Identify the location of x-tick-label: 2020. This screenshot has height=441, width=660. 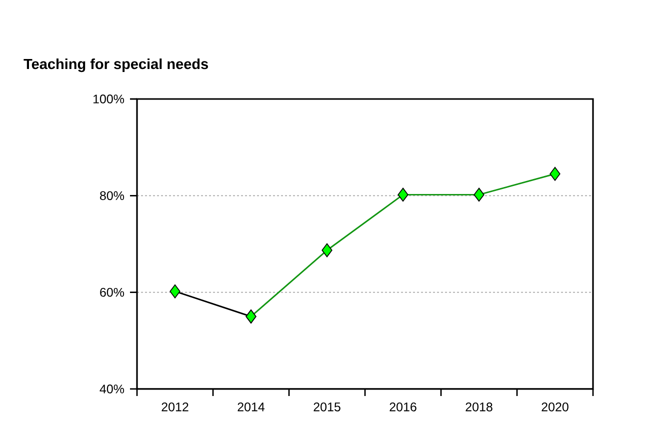
(555, 407).